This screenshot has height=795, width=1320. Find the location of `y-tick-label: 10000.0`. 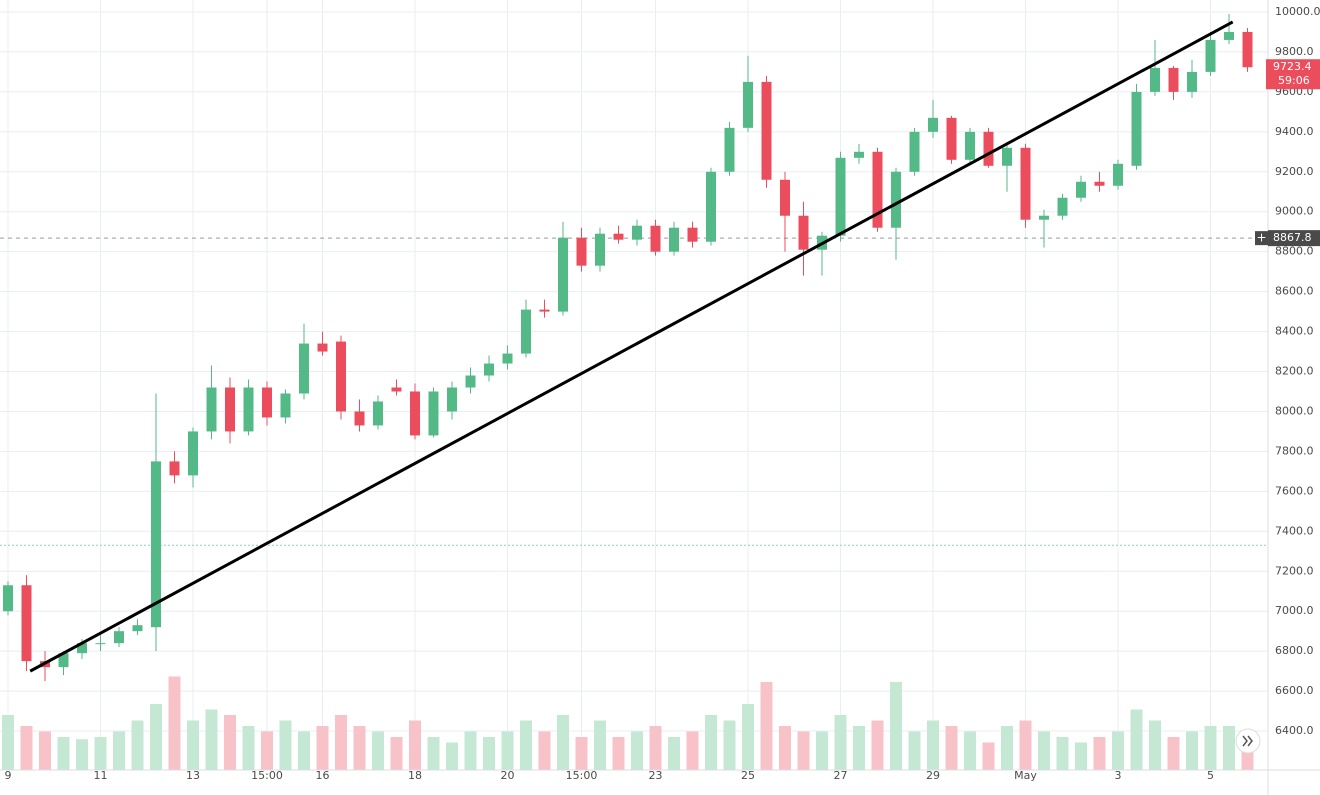

y-tick-label: 10000.0 is located at coordinates (1297, 11).